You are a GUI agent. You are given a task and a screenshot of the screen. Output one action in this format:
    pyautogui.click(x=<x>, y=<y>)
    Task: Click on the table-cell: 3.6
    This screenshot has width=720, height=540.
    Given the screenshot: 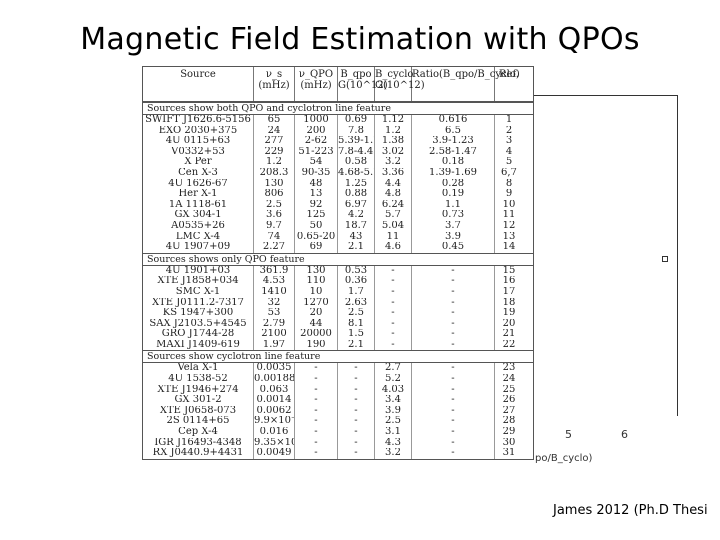 What is the action you would take?
    pyautogui.click(x=274, y=215)
    